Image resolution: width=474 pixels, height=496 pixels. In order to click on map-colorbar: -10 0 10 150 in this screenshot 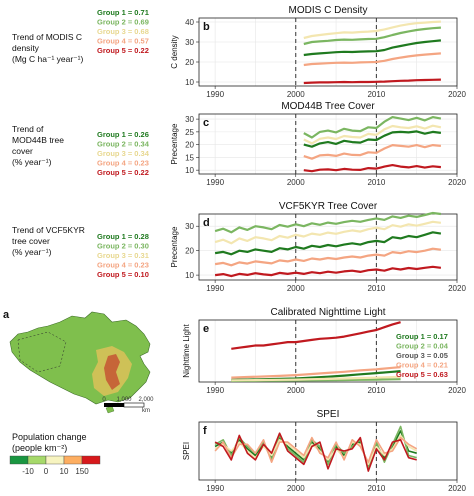, I will do `click(55, 465)`.